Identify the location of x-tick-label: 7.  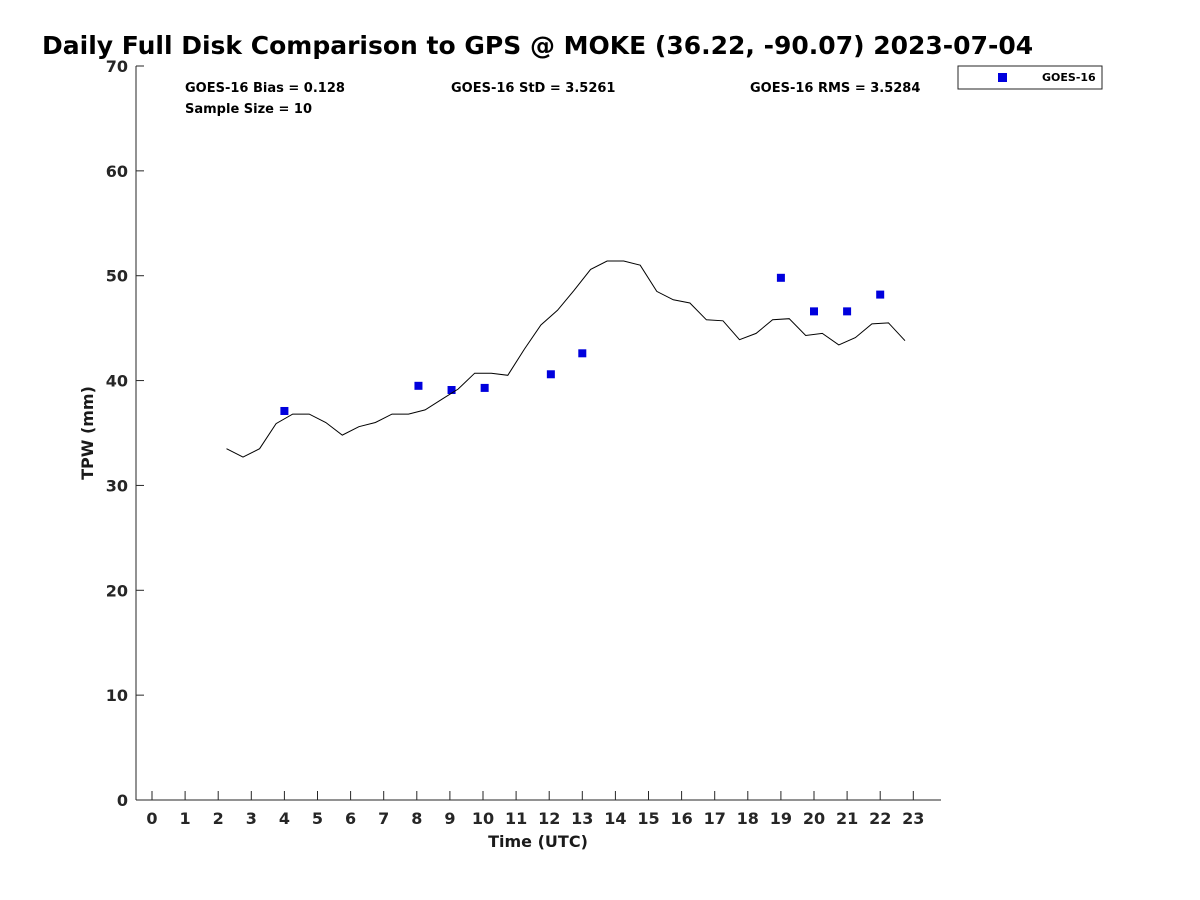
(383, 818).